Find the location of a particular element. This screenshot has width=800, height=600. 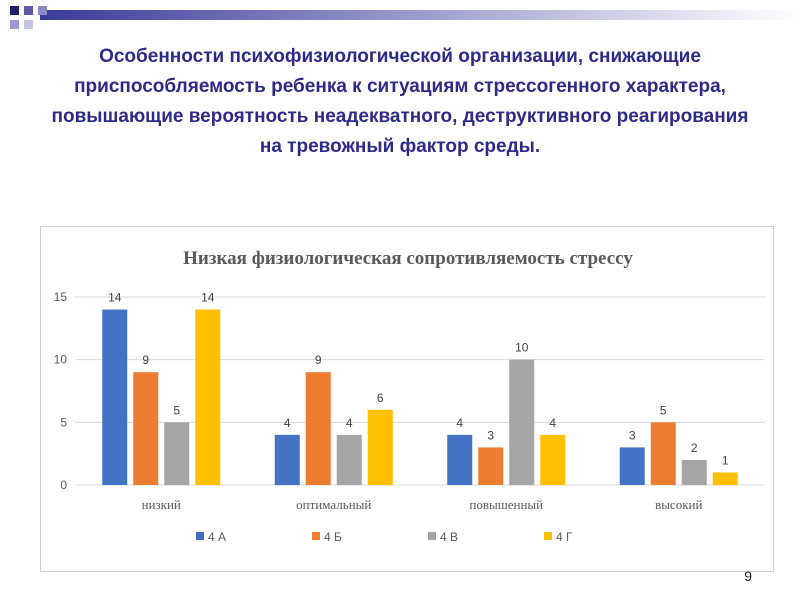

legend-label: 4 В is located at coordinates (449, 537).